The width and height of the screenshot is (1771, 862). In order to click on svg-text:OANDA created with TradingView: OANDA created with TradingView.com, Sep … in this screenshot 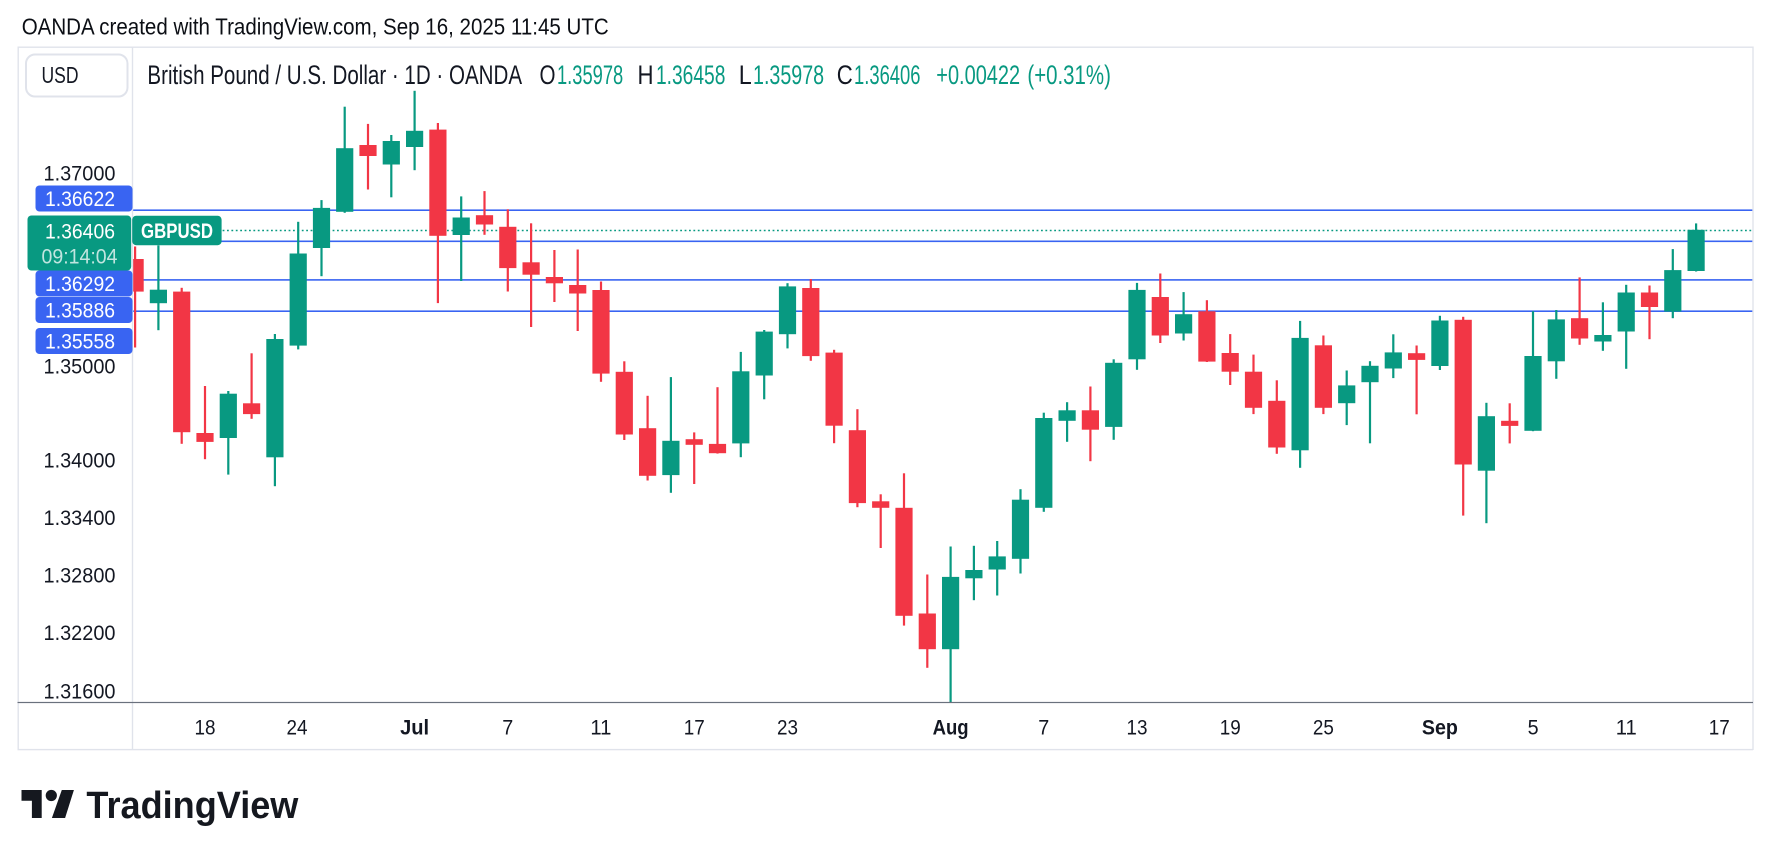, I will do `click(315, 27)`.